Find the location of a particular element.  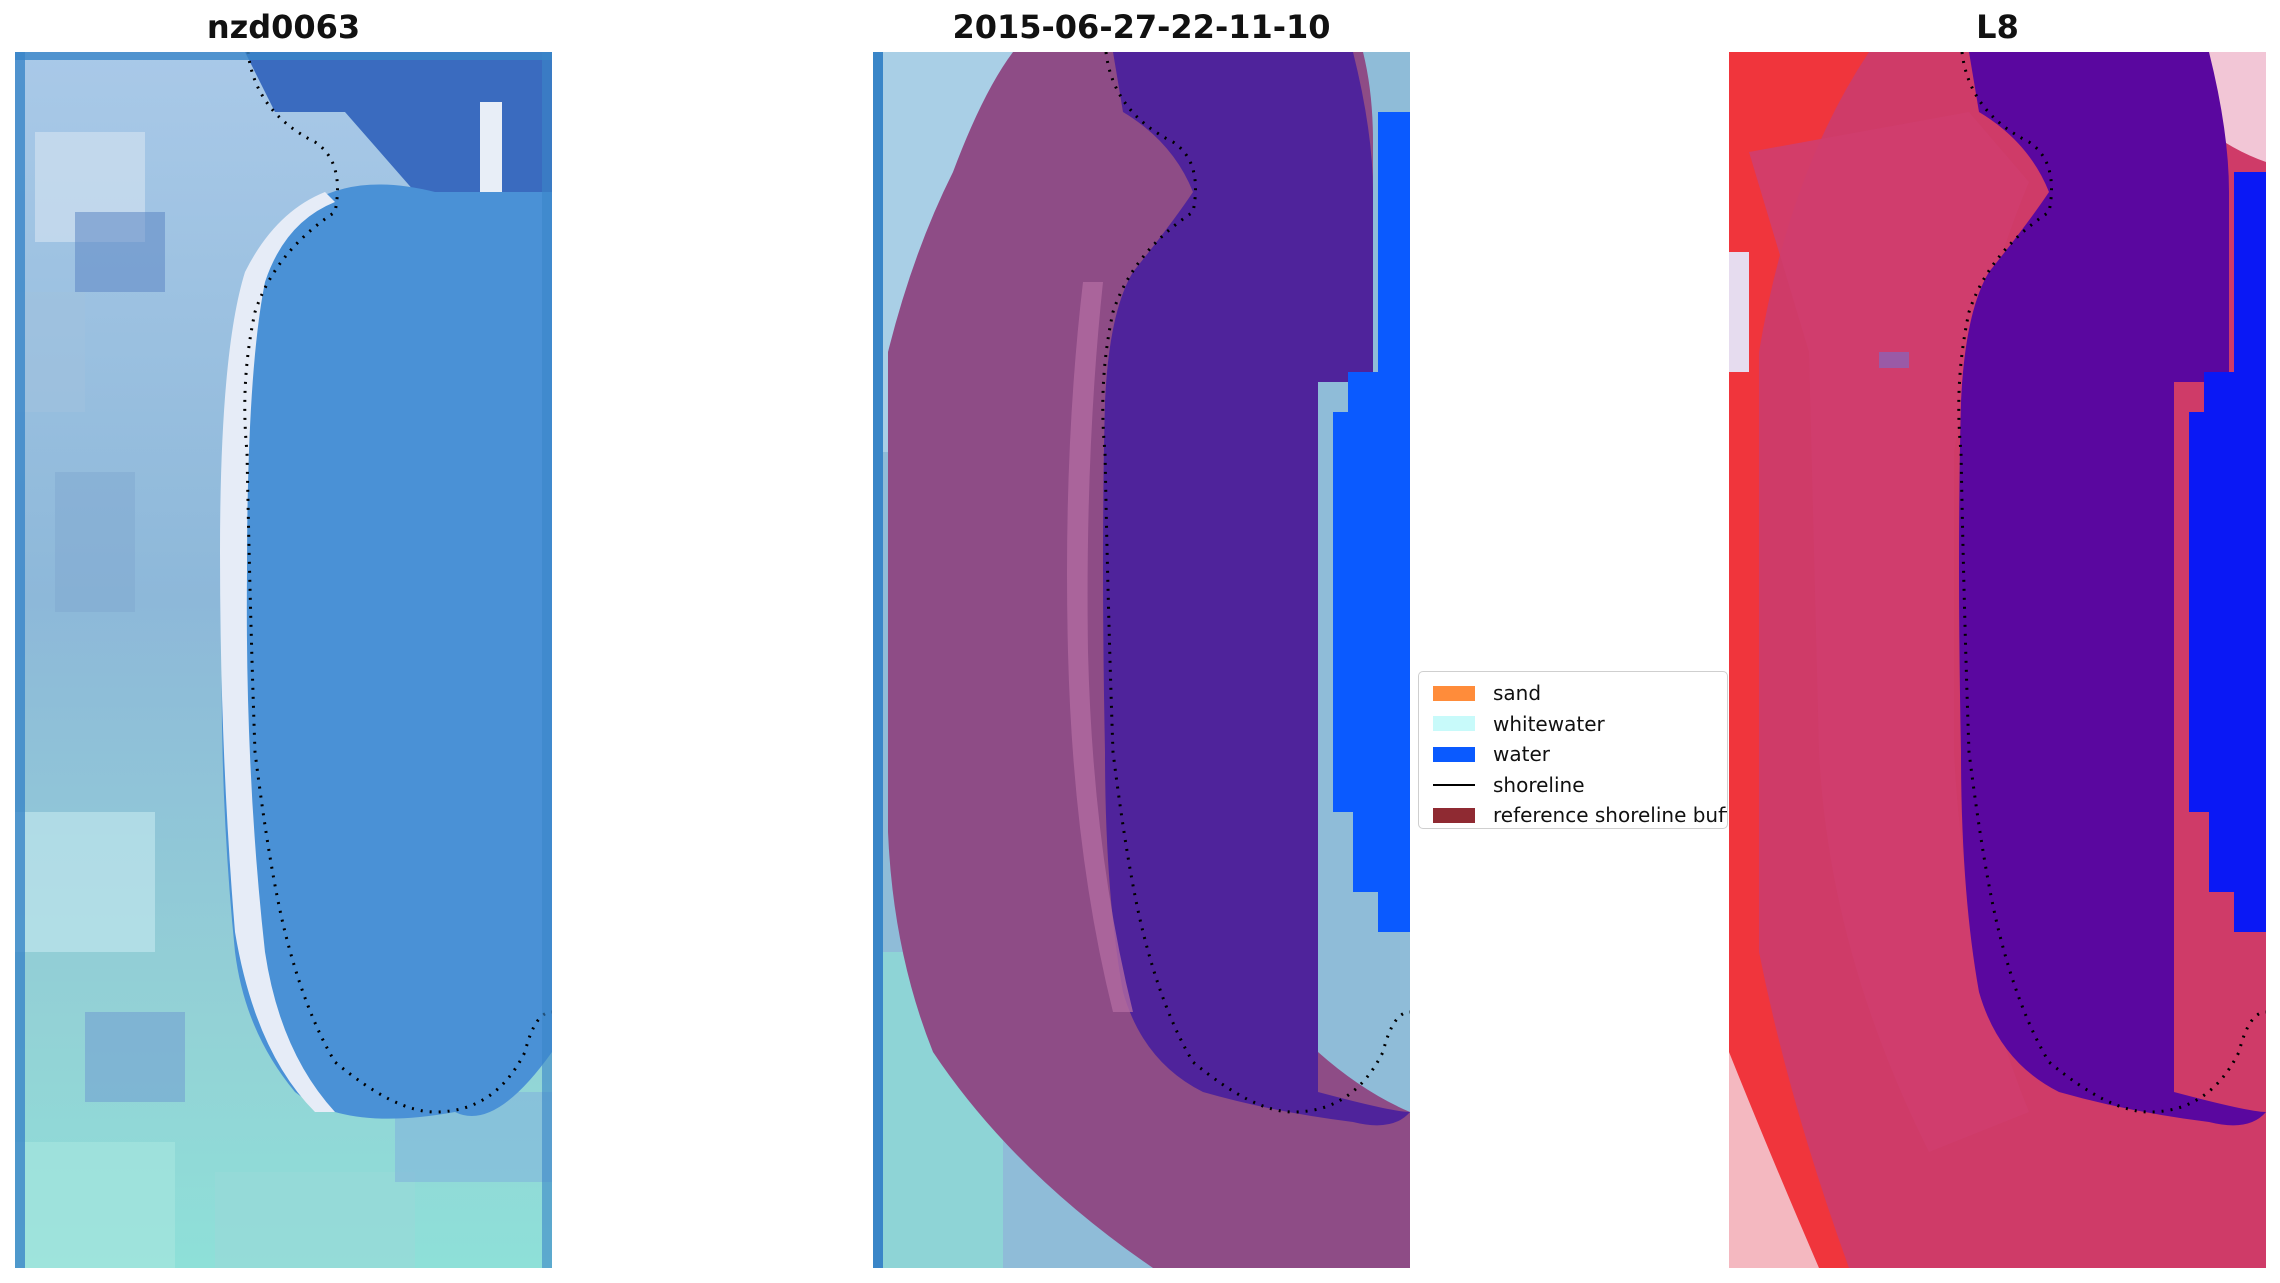

legend-swatch-whitewater is located at coordinates (1454, 724).